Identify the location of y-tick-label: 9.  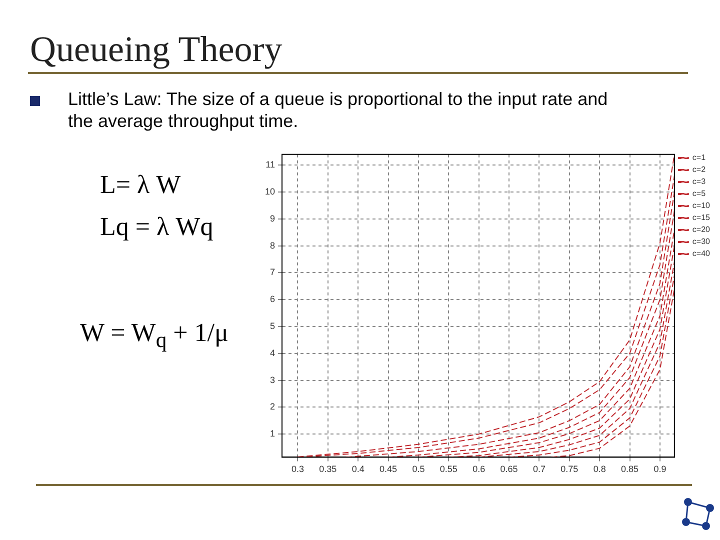
(273, 218).